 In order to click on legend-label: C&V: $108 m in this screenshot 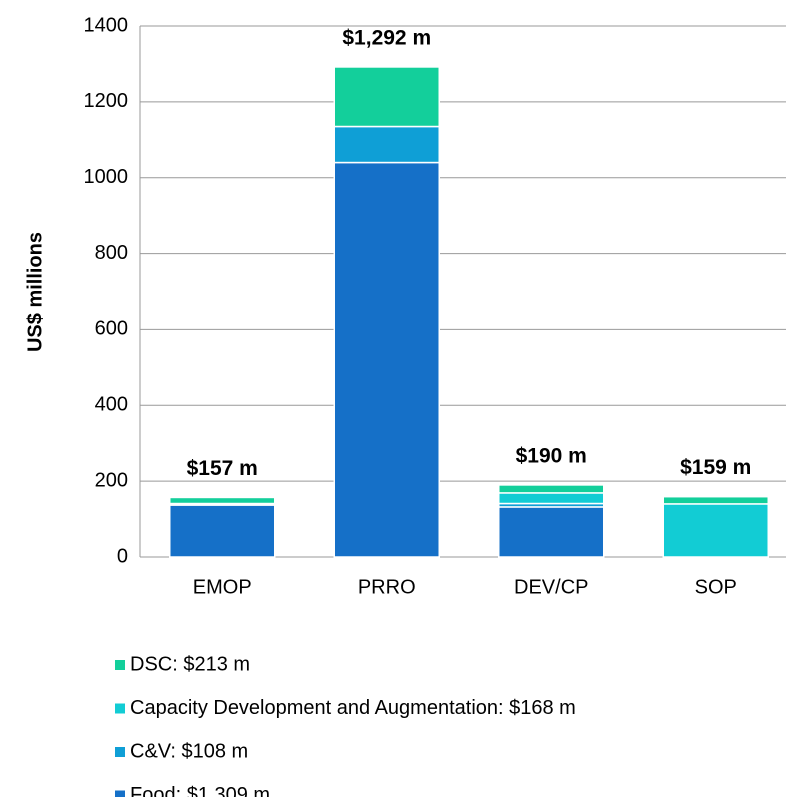, I will do `click(189, 751)`.